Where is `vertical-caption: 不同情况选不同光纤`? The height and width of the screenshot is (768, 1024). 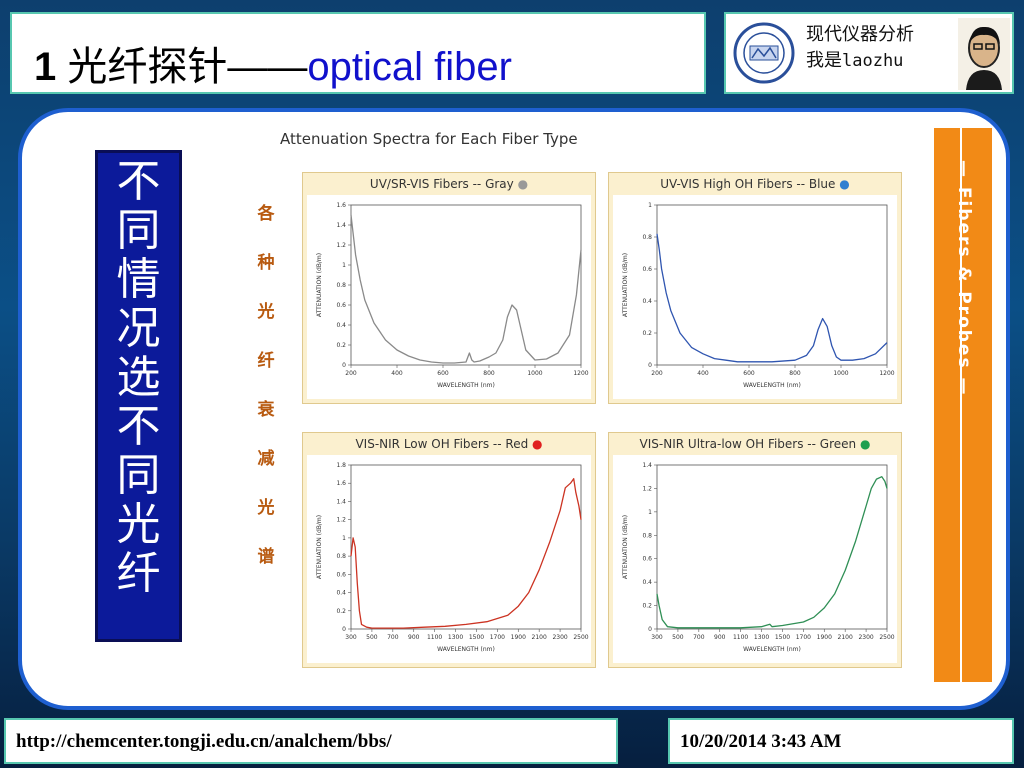
vertical-caption: 不同情况选不同光纤 is located at coordinates (138, 377).